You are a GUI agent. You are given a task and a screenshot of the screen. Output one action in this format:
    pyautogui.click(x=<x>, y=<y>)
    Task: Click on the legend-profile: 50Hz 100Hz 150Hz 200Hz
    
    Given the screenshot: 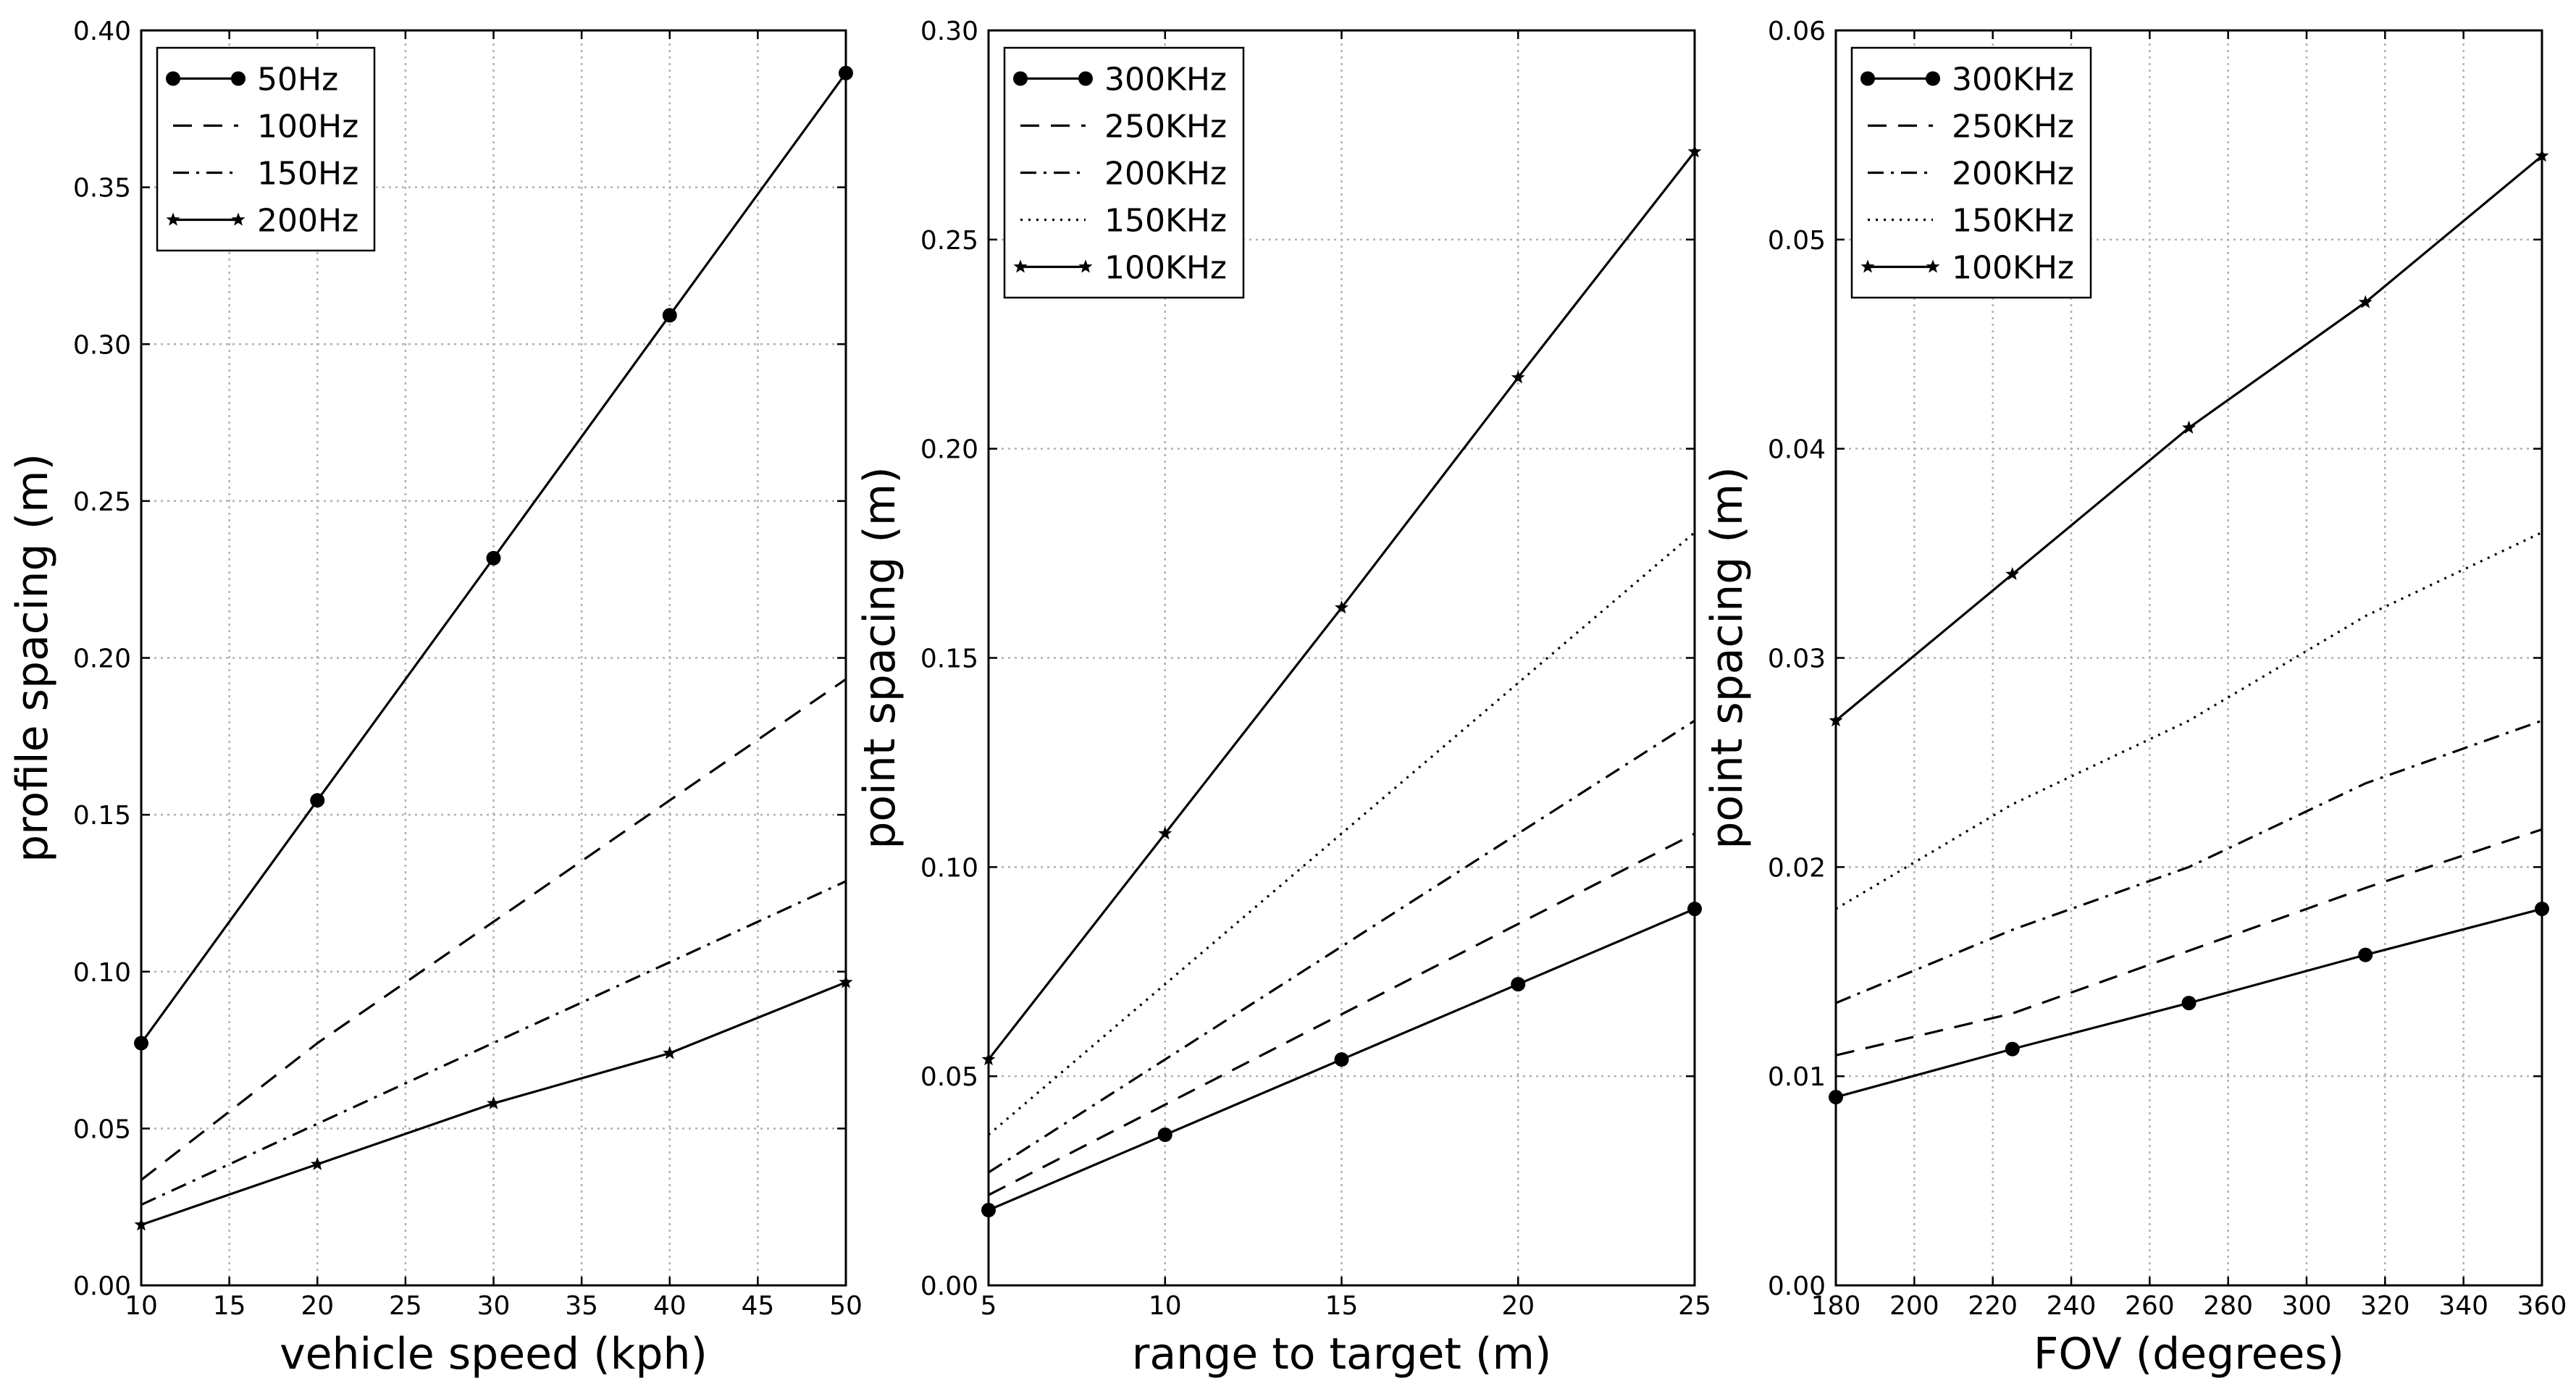 What is the action you would take?
    pyautogui.click(x=266, y=149)
    